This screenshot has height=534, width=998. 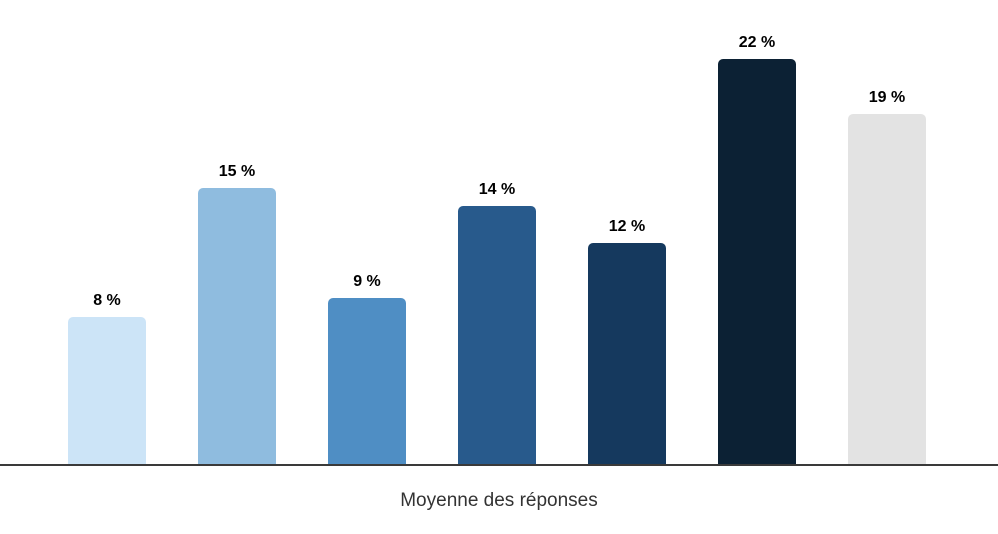 I want to click on bar-value-label: 19 %, so click(x=887, y=97).